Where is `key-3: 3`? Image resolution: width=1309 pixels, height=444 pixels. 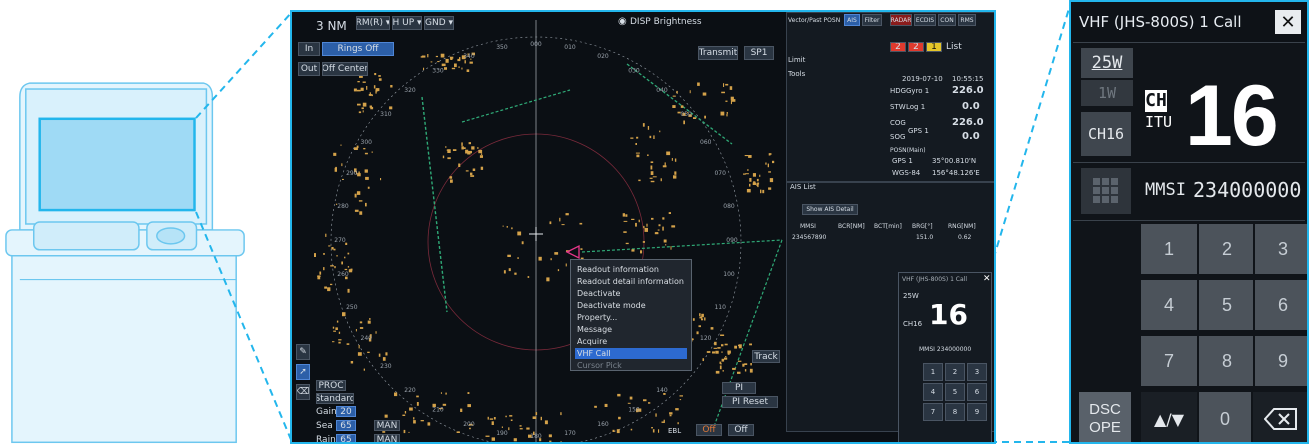
key-3: 3 is located at coordinates (1280, 249).